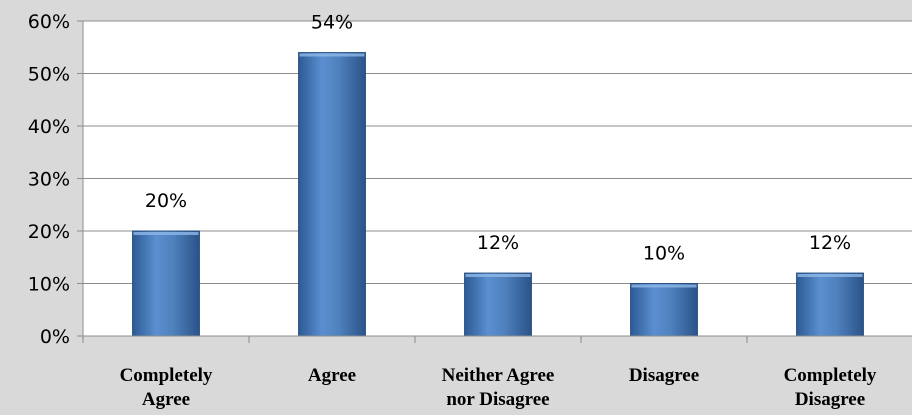  What do you see at coordinates (49, 22) in the screenshot?
I see `y-tick-label: 60%` at bounding box center [49, 22].